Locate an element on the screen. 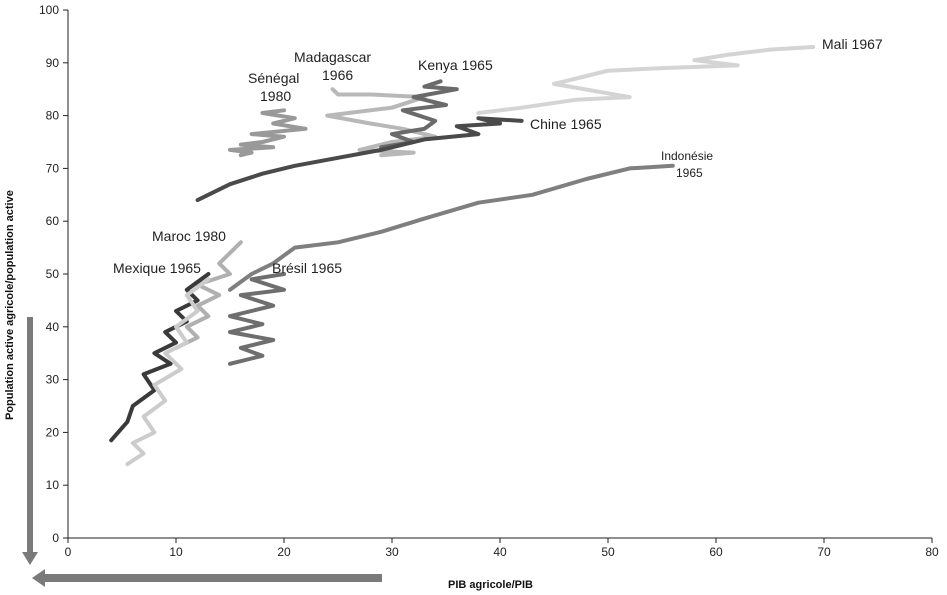  x-tick-label: 40 is located at coordinates (500, 552).